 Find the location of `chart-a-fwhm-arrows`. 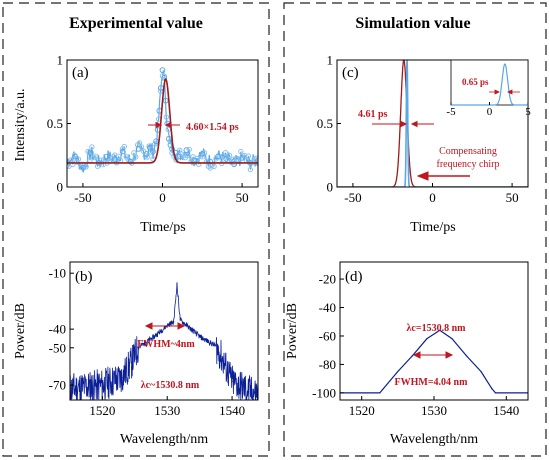

chart-a-fwhm-arrows is located at coordinates (164, 125).